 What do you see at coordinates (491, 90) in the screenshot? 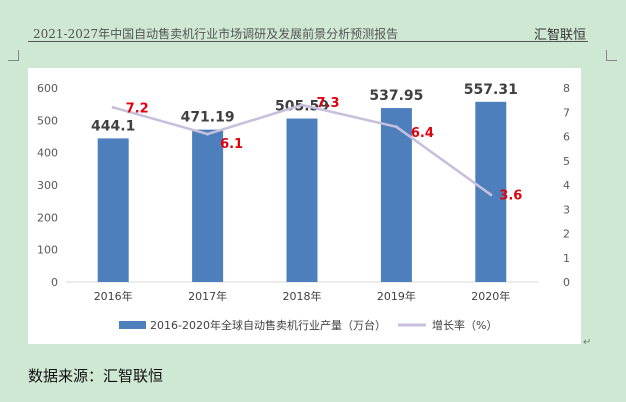
I see `bar-value-label: 557.31` at bounding box center [491, 90].